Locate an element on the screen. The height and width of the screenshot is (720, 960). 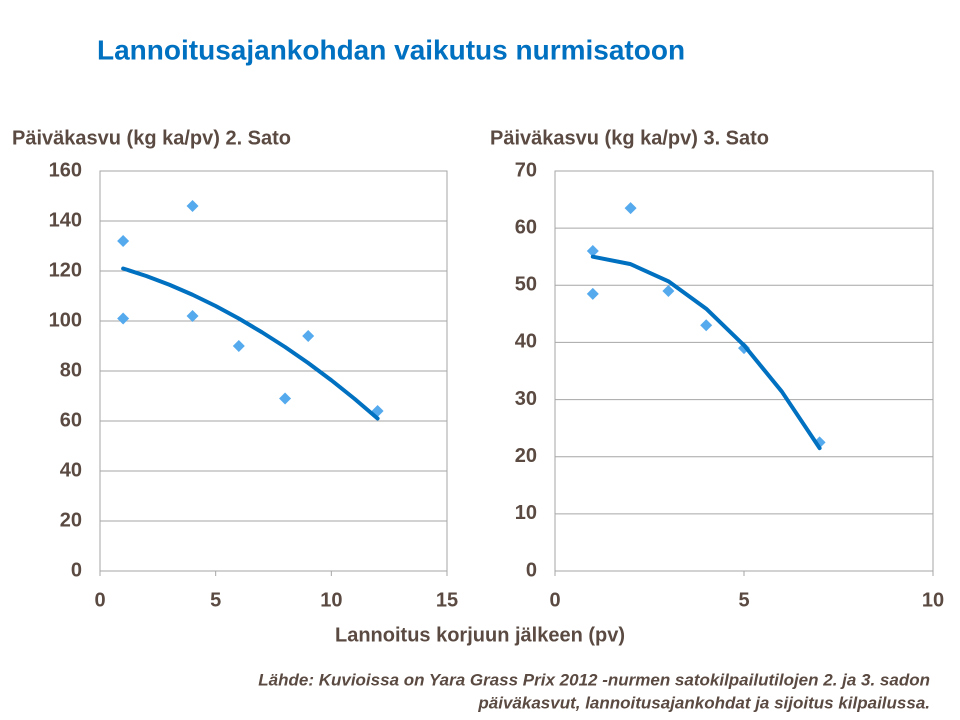
x-axis-label: Lannoitus korjuun jälkeen (pv) is located at coordinates (480, 635).